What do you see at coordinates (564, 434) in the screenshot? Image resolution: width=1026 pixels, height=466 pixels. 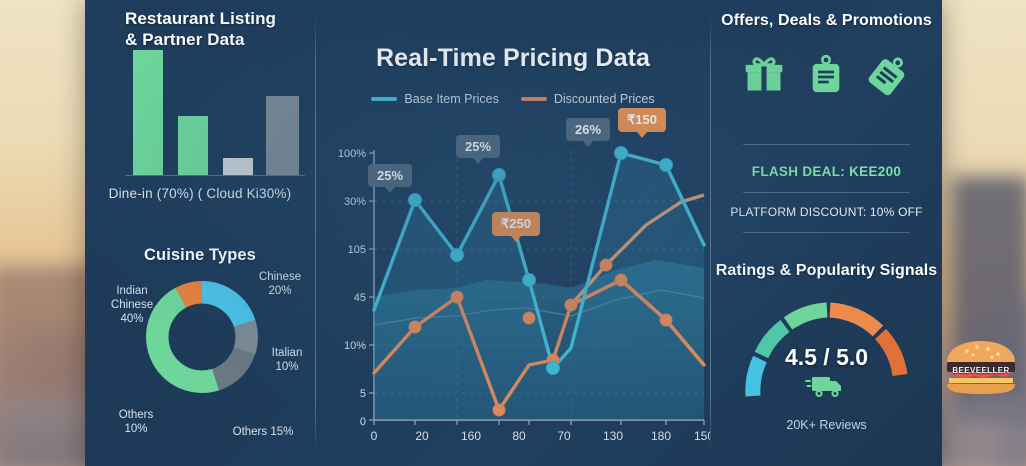 I see `x-tick-label-4: 70` at bounding box center [564, 434].